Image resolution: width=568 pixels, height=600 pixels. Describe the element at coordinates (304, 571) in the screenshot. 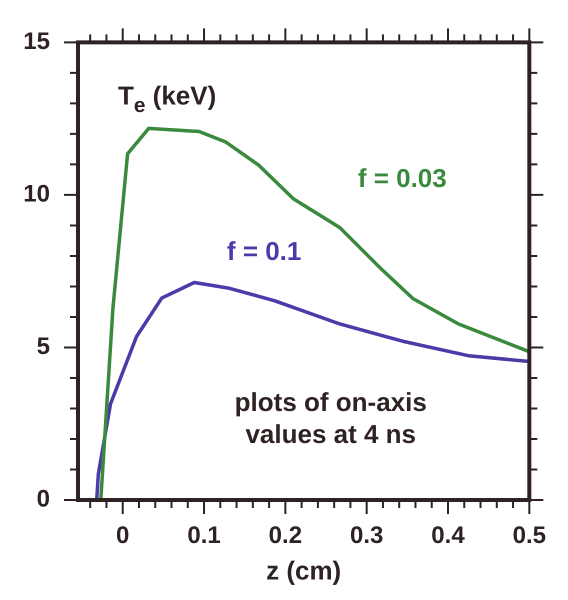

I see `x-axis-title: z (cm)` at that location.